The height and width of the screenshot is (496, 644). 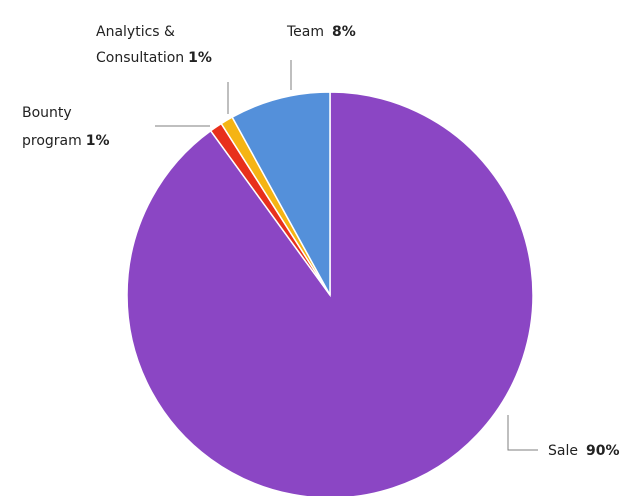 What do you see at coordinates (98, 141) in the screenshot?
I see `slice-label-bounty-pct: 1%` at bounding box center [98, 141].